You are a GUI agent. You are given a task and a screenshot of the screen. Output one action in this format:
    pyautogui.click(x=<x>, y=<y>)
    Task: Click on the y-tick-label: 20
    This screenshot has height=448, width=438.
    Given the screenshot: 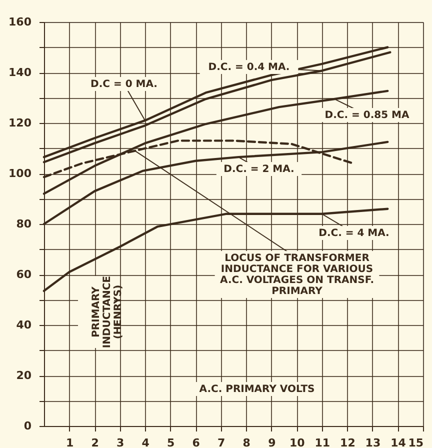 What is the action you would take?
    pyautogui.click(x=24, y=375)
    